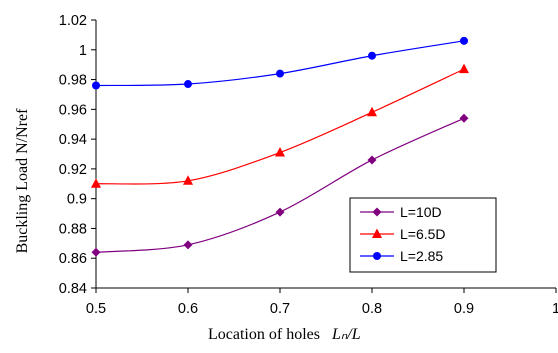 Image resolution: width=558 pixels, height=353 pixels. What do you see at coordinates (346, 334) in the screenshot?
I see `x-axis-label-math: Lₙ/L` at bounding box center [346, 334].